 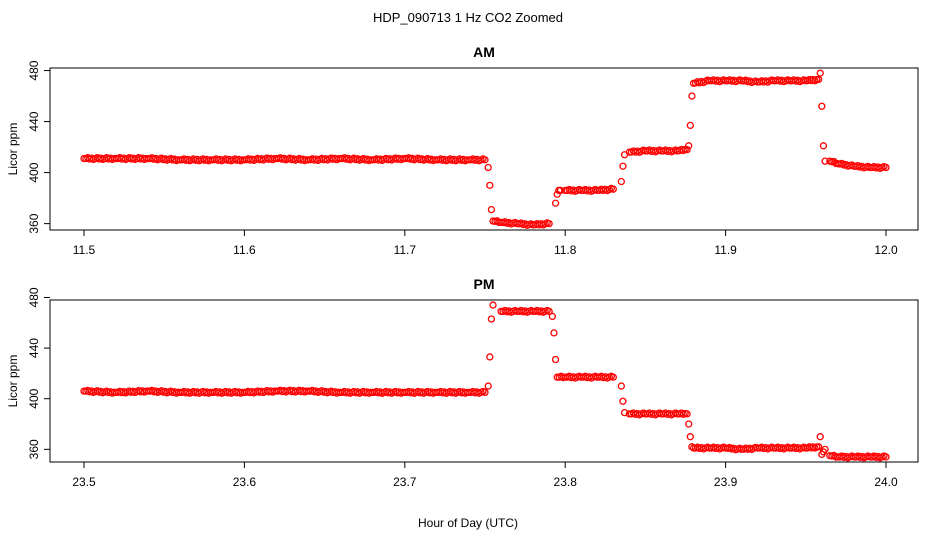 What do you see at coordinates (405, 482) in the screenshot?
I see `pm-x-tick-label: 23.7` at bounding box center [405, 482].